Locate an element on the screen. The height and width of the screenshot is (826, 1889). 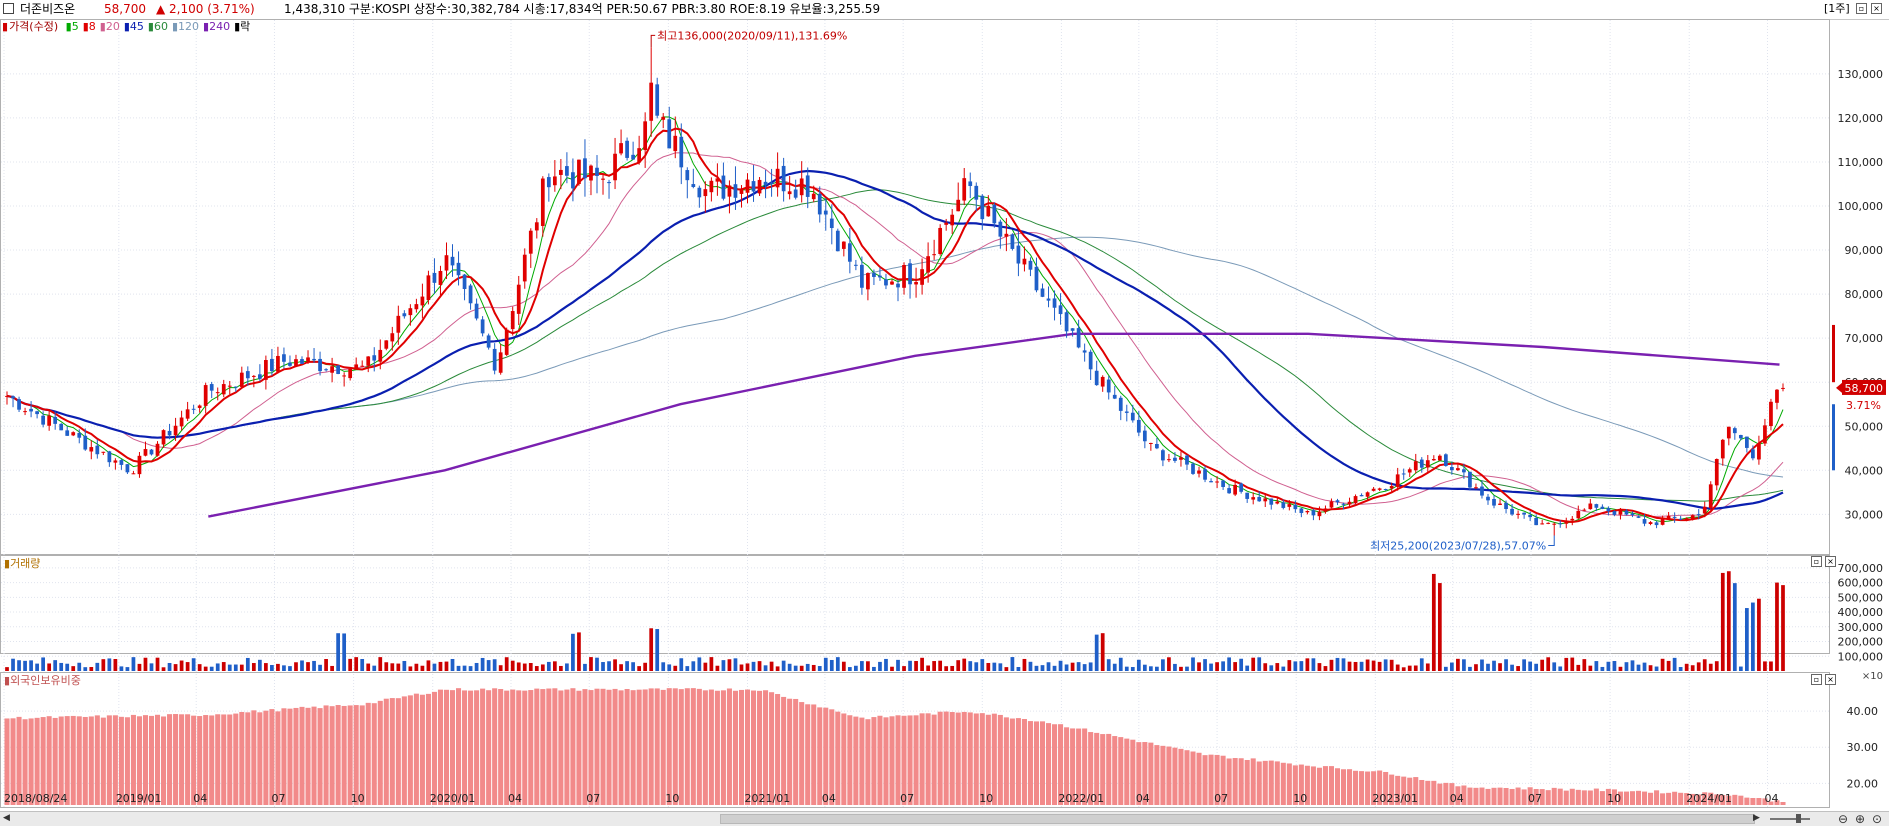
minimize-icon: ▫ is located at coordinates (1861, 8).